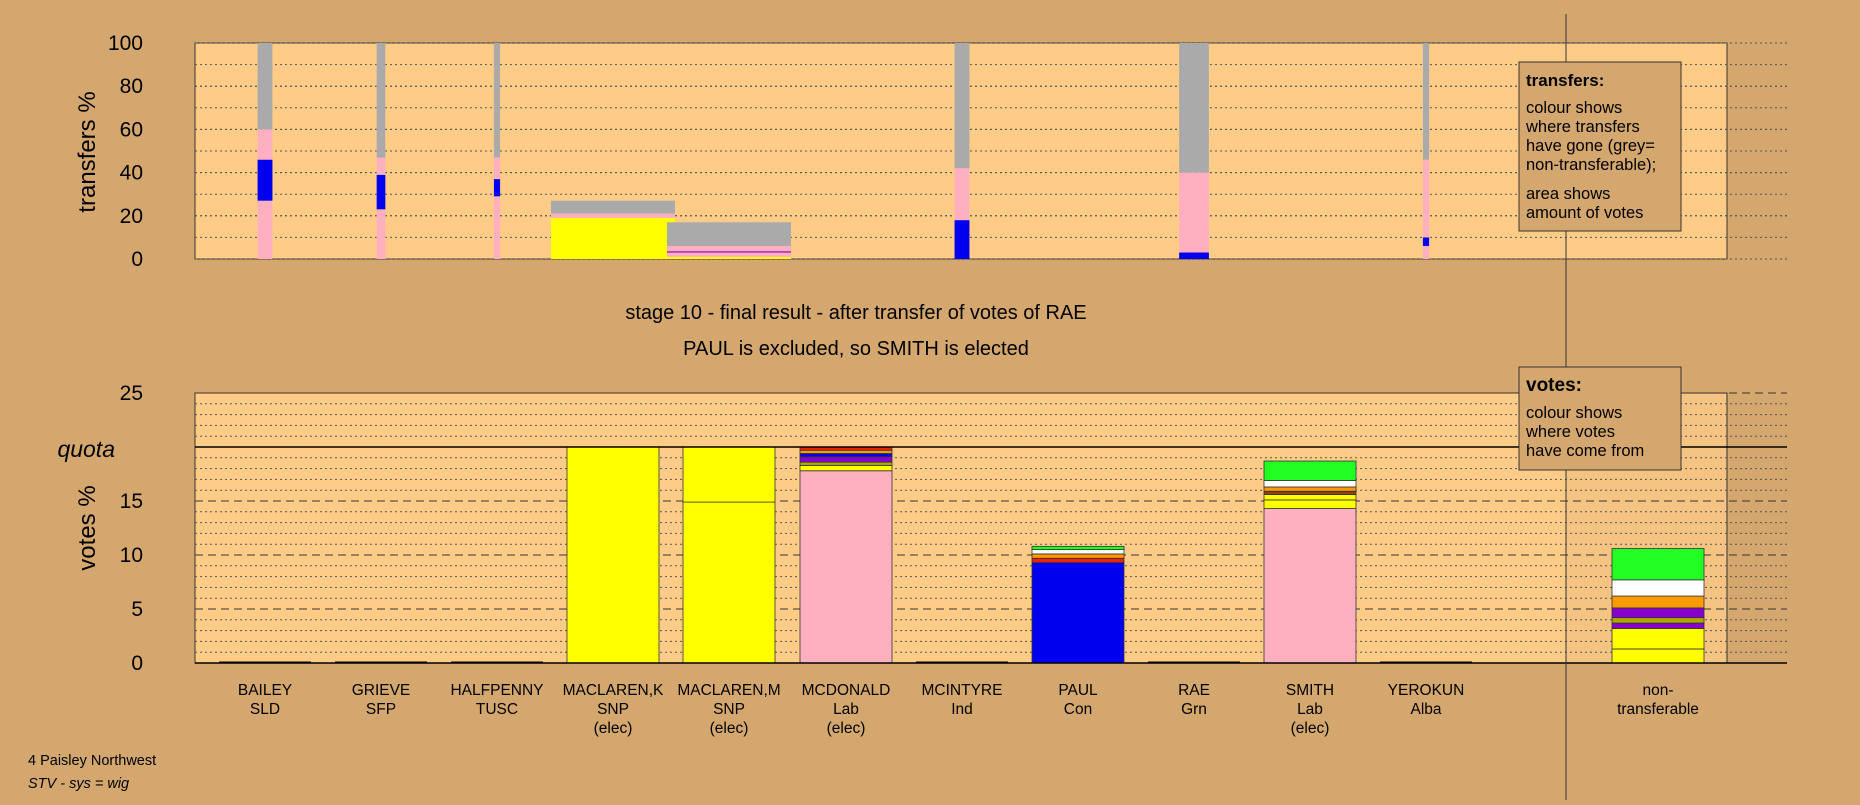 The width and height of the screenshot is (1860, 805). What do you see at coordinates (87, 527) in the screenshot?
I see `votes-y-axis-label: votes %` at bounding box center [87, 527].